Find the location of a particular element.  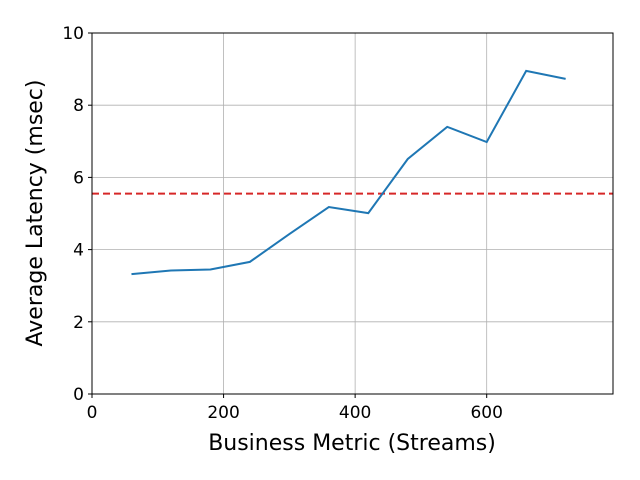

y-tick-label: 6 is located at coordinates (78, 178).